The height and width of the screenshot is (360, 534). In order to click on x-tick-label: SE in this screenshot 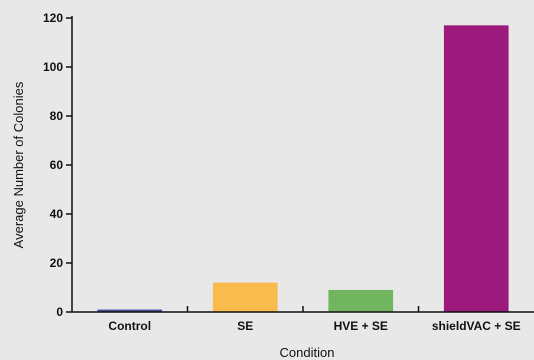, I will do `click(245, 326)`.